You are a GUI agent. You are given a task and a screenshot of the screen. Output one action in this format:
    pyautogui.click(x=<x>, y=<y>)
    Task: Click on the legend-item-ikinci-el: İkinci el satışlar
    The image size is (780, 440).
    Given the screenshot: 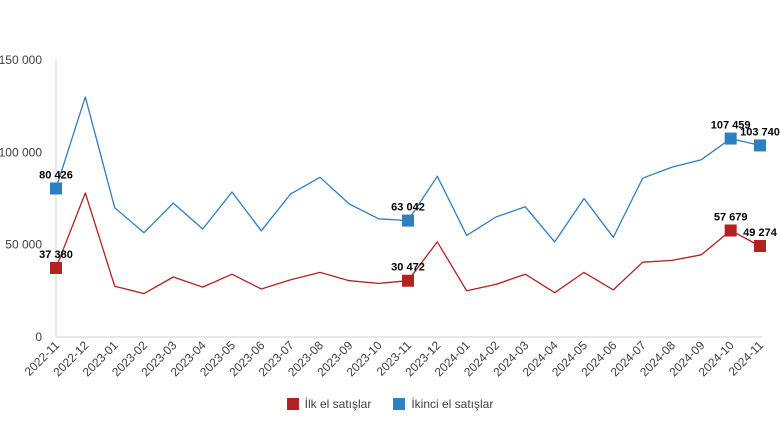 What is the action you would take?
    pyautogui.click(x=443, y=404)
    